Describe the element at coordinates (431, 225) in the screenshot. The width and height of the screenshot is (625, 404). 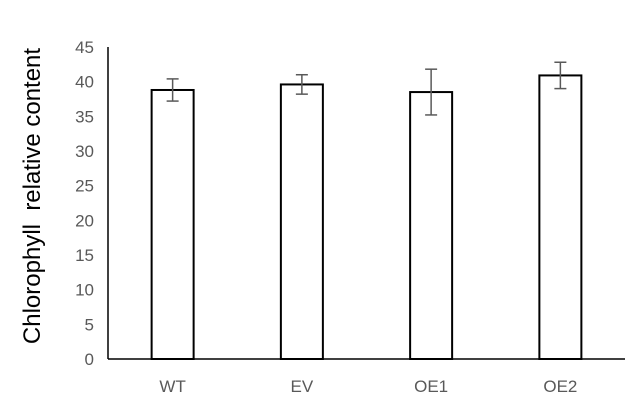
I see `bar-oe1` at that location.